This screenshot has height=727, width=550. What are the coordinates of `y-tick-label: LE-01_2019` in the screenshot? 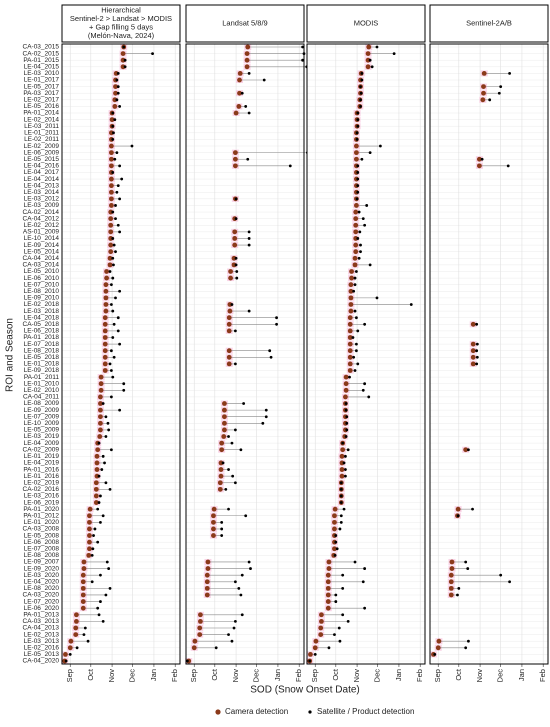 It's located at (42, 456).